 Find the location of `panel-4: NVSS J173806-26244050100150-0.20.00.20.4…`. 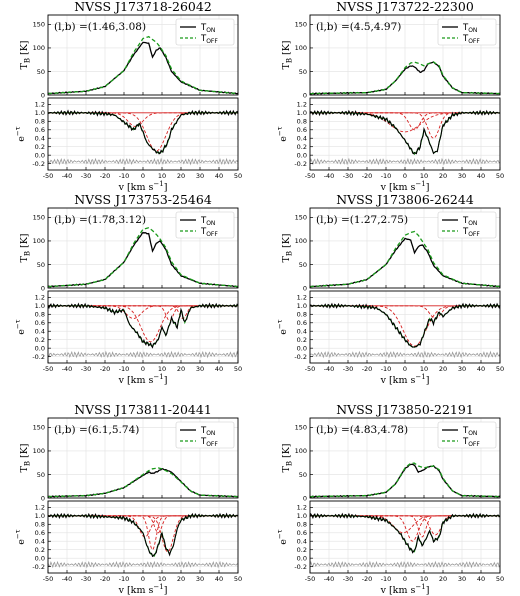

panel-4: NVSS J173806-26244050100150-0.20.00.20.4… is located at coordinates (390, 289).